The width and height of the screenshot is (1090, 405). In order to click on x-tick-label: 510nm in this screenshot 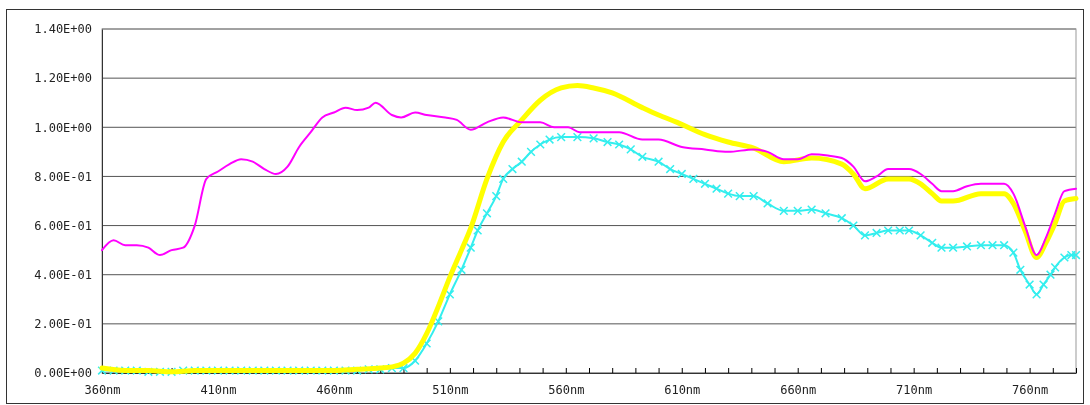, I will do `click(450, 390)`.